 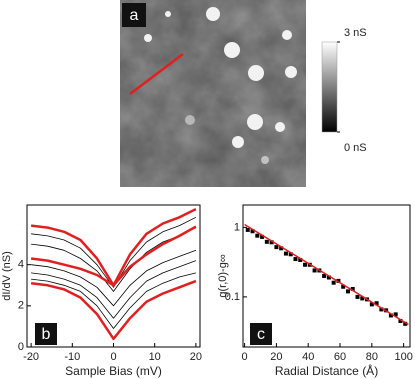 I want to click on fit-line, so click(x=326, y=274).